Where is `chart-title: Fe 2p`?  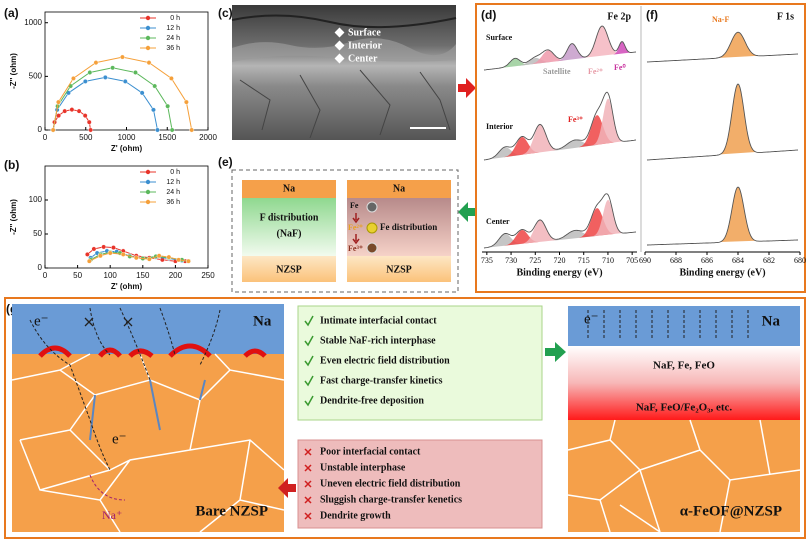 chart-title: Fe 2p is located at coordinates (619, 16).